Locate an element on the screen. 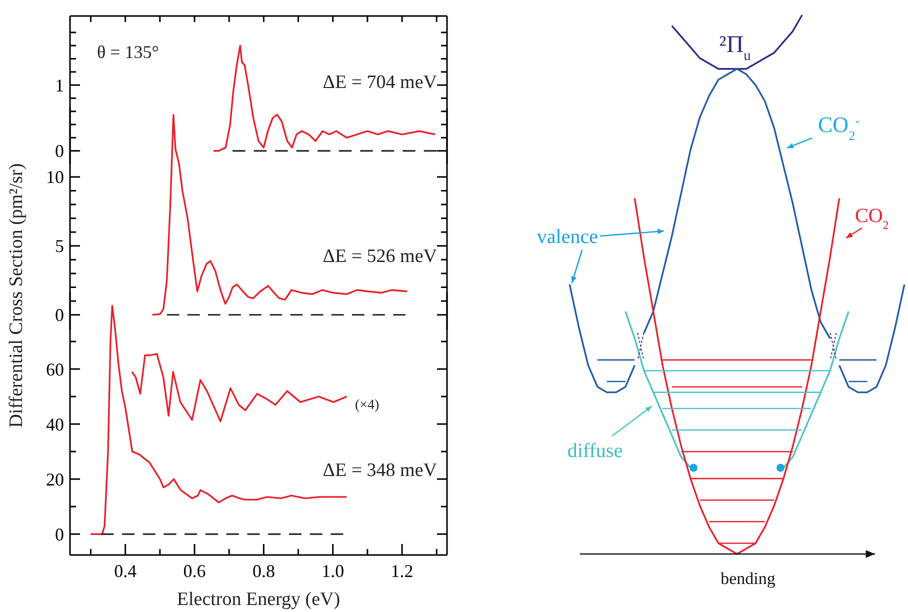 The height and width of the screenshot is (612, 908). y-tick-label: 60 is located at coordinates (55, 369).